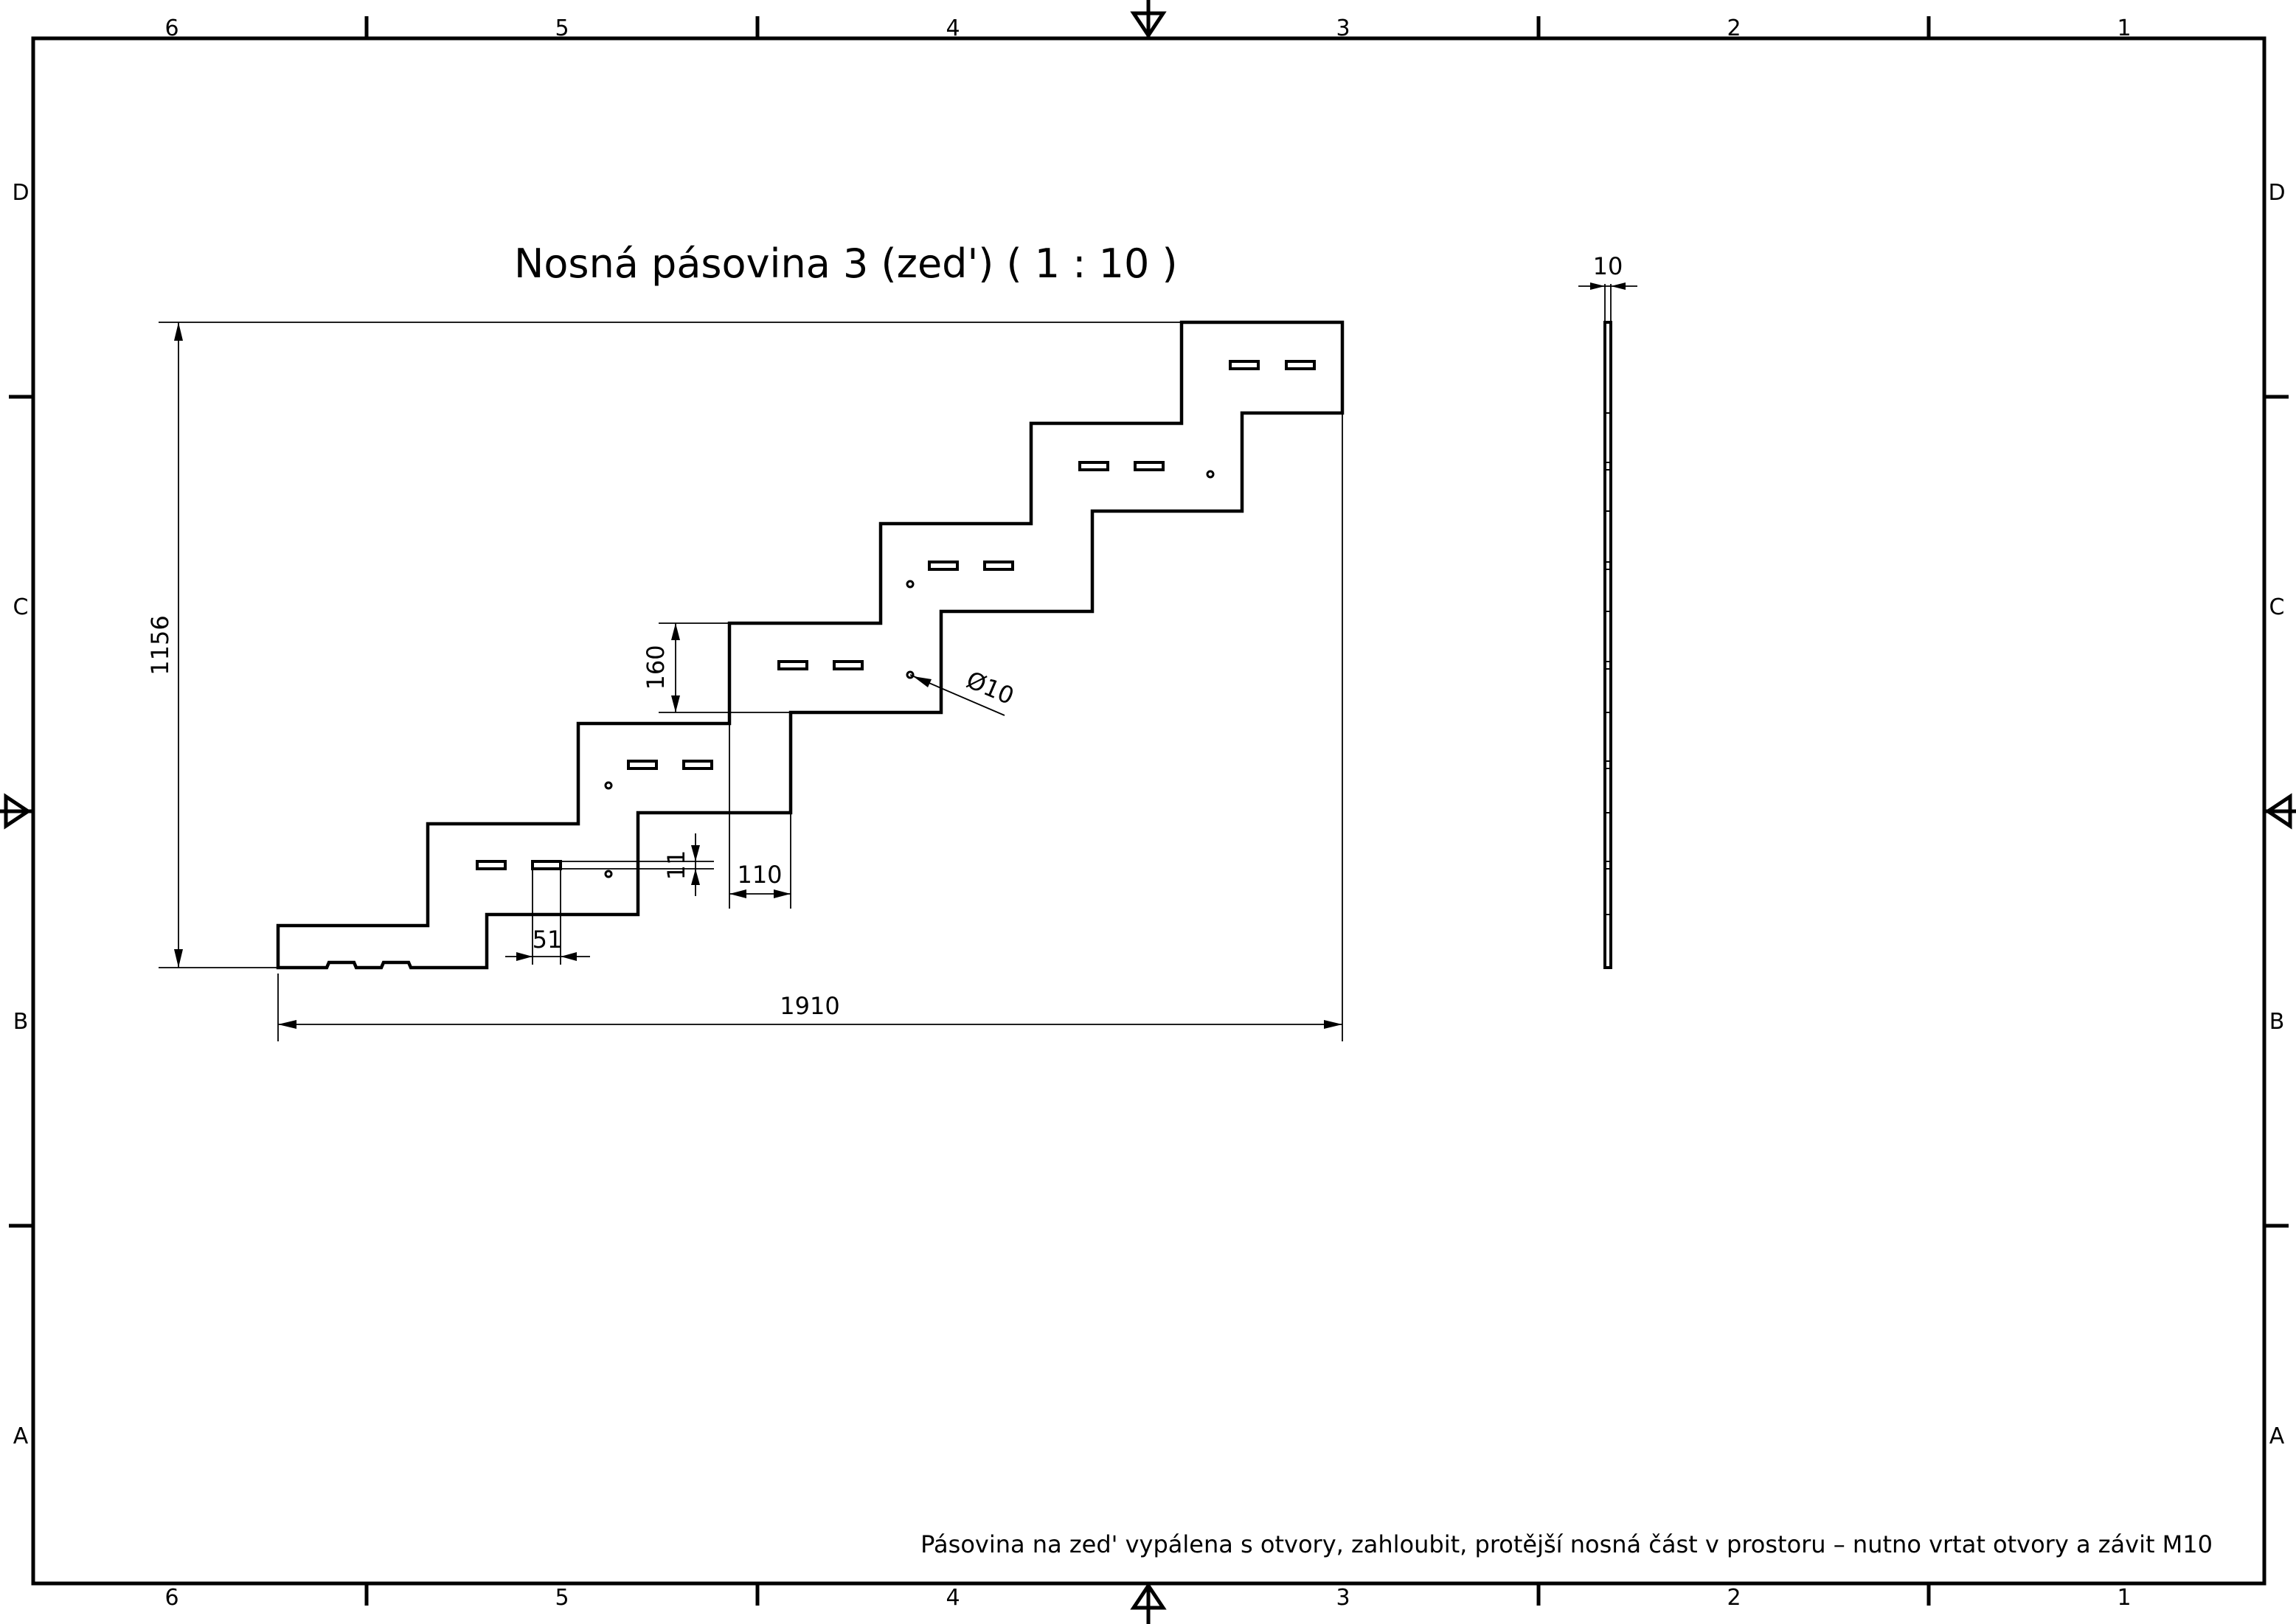  I want to click on slots, so click(896, 615).